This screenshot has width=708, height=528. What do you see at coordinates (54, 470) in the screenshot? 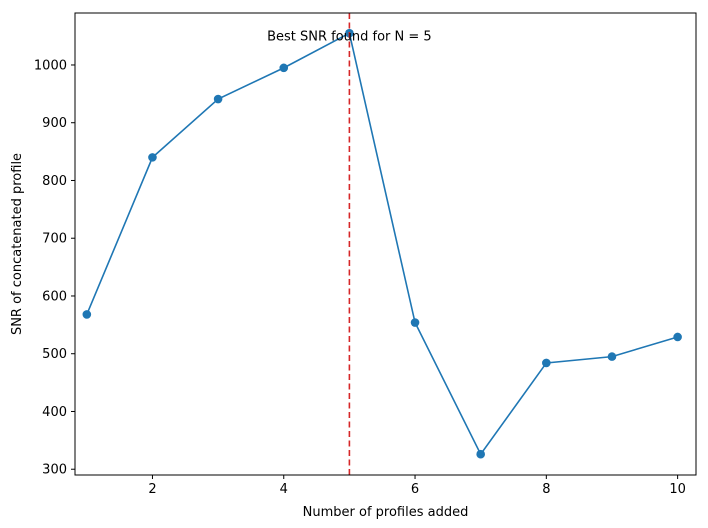
I see `y-tick-label: 300` at bounding box center [54, 470].